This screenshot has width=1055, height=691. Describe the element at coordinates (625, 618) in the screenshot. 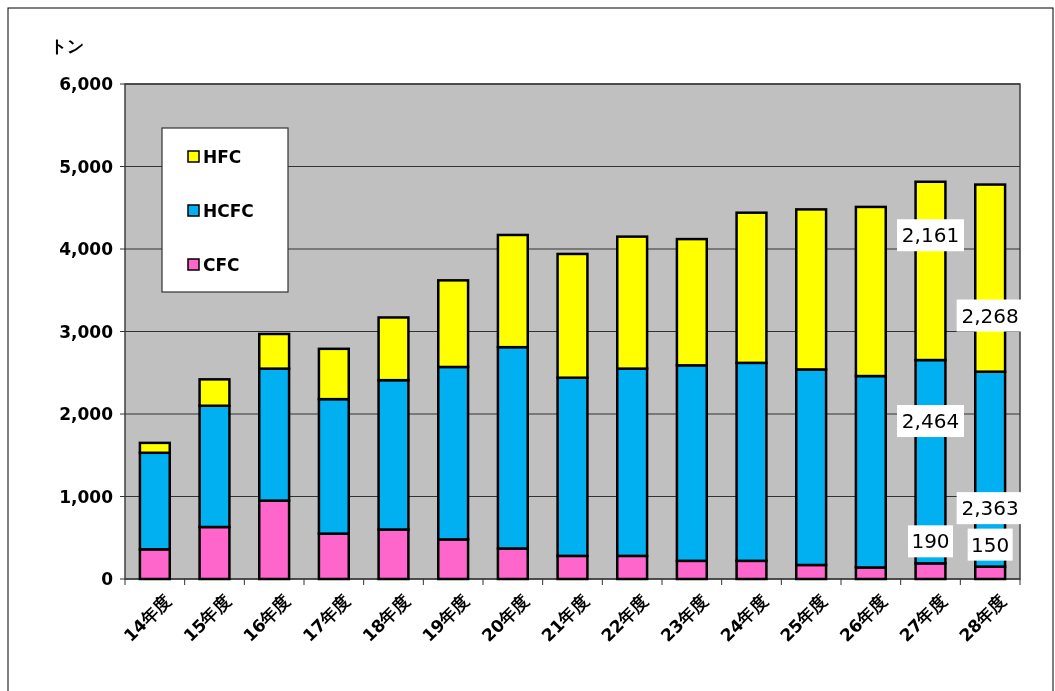

I see `x-tick-label: 22年度` at that location.